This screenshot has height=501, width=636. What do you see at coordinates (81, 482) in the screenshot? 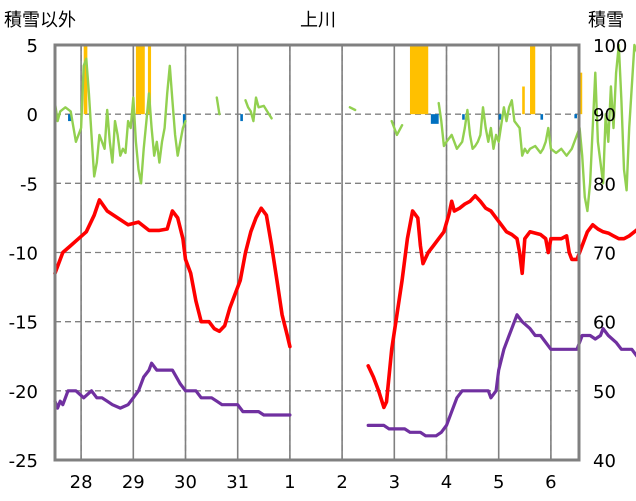
I see `x-tick-label: 28` at bounding box center [81, 482].